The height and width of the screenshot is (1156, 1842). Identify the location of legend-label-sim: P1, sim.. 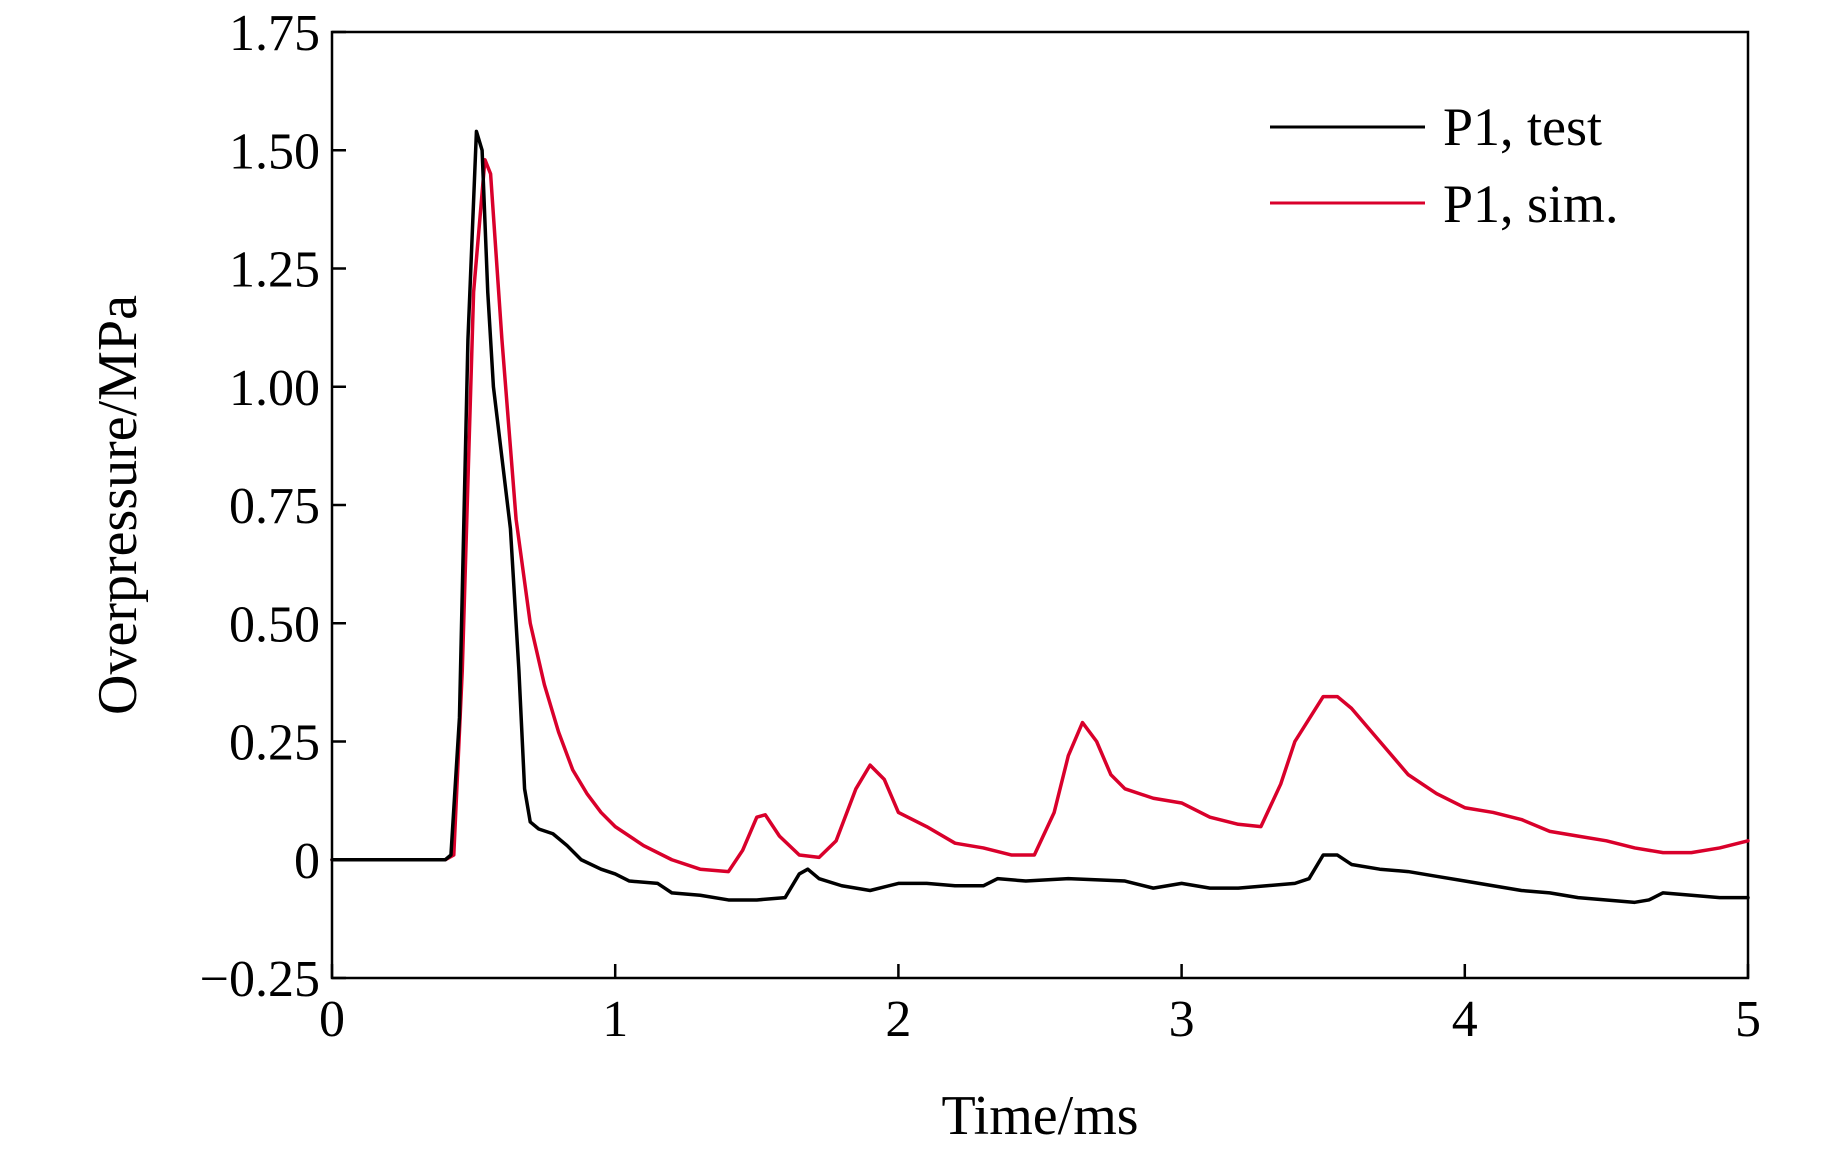
(1531, 204).